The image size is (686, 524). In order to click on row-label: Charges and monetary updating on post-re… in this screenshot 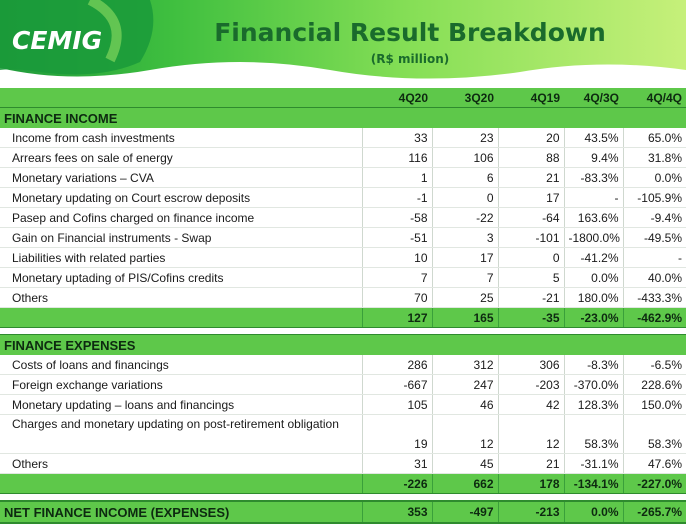, I will do `click(181, 434)`.